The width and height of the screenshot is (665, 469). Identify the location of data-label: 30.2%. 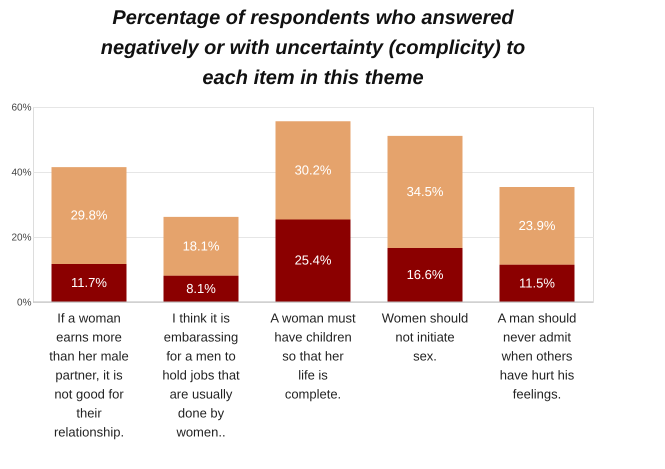
(313, 170).